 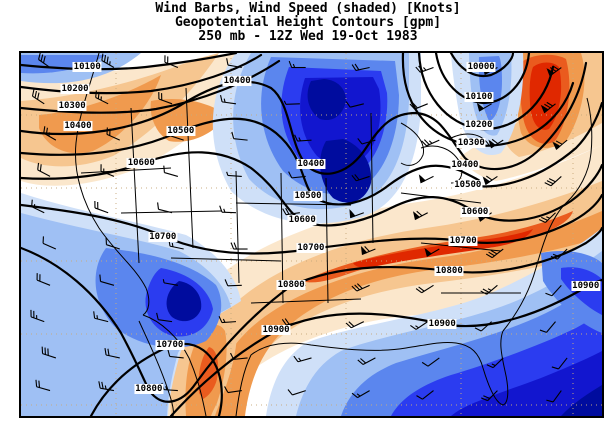 I want to click on contour-label: 10200, so click(x=479, y=124).